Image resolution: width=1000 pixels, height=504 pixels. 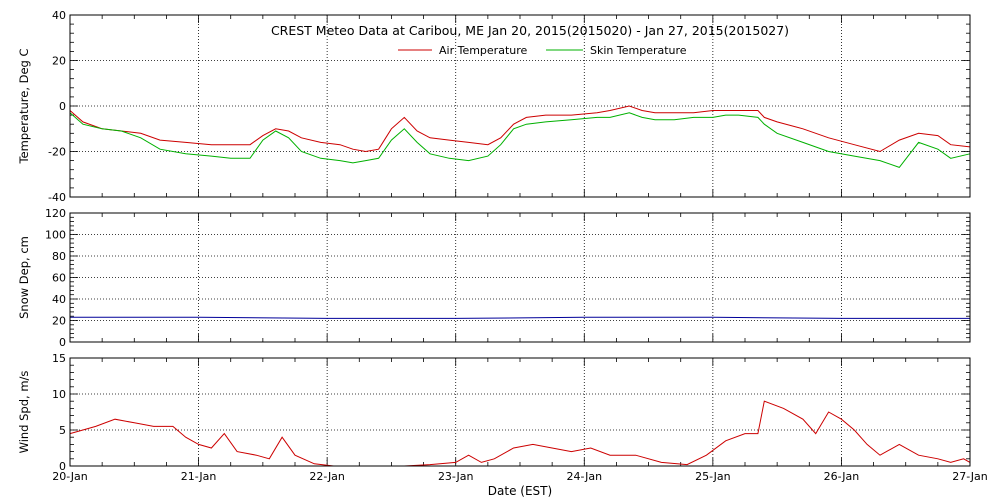 I want to click on temperature-y-tick-label: 20, so click(x=59, y=61).